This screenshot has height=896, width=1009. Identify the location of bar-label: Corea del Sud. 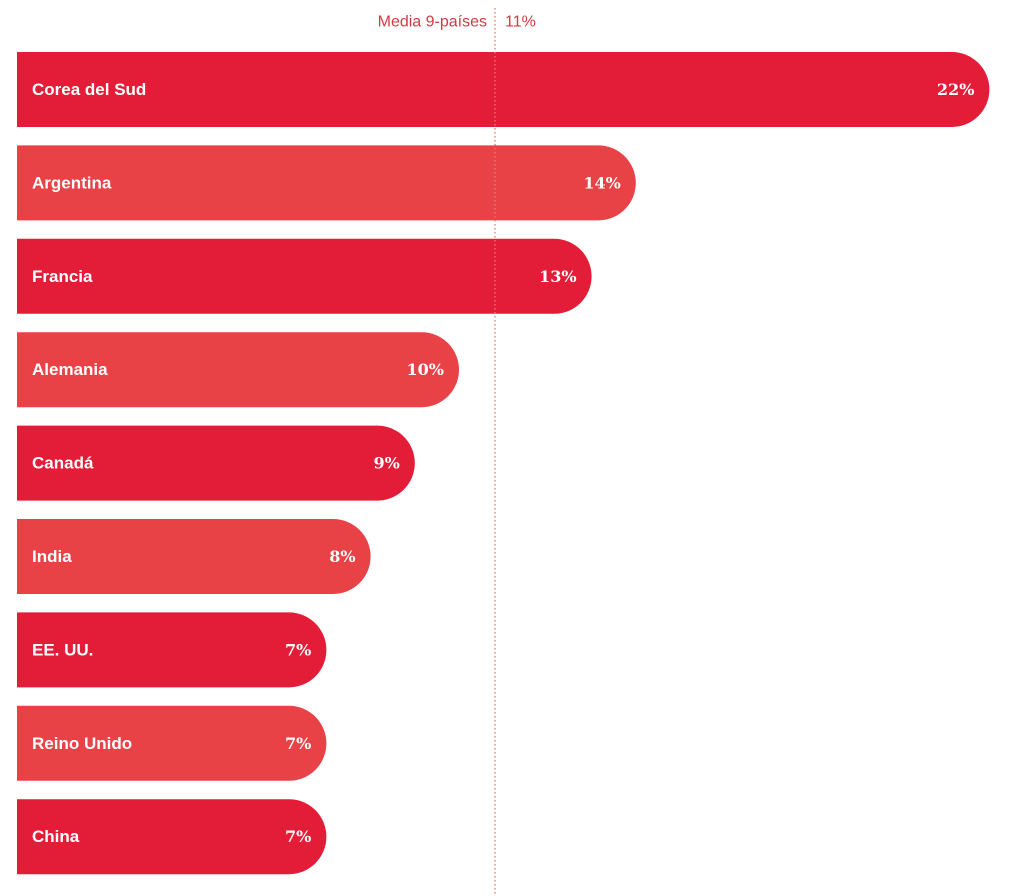
(89, 89).